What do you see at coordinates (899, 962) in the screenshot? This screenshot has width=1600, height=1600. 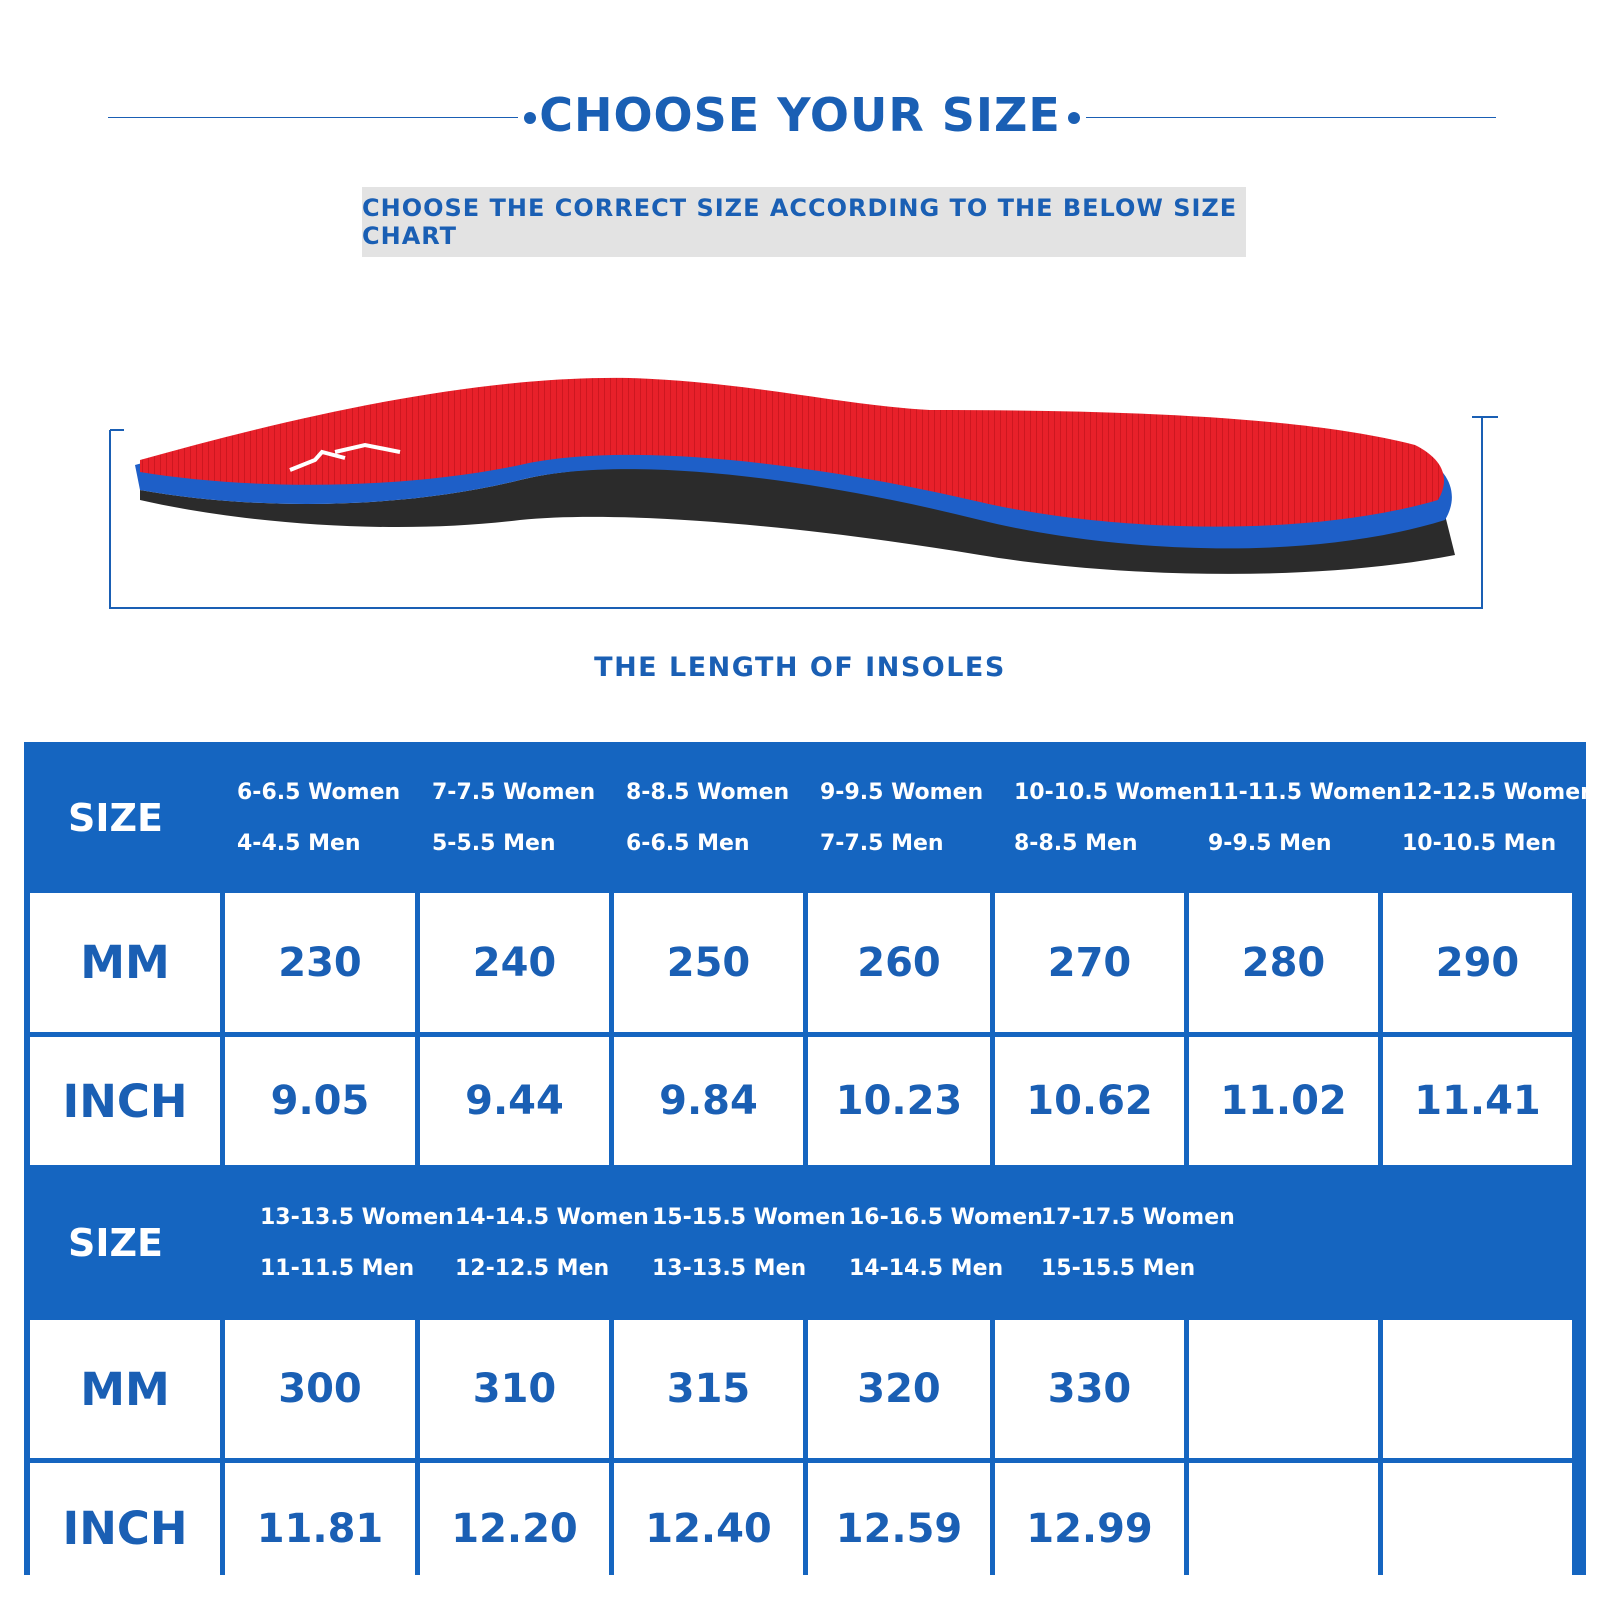 I see `mm-value: 260` at bounding box center [899, 962].